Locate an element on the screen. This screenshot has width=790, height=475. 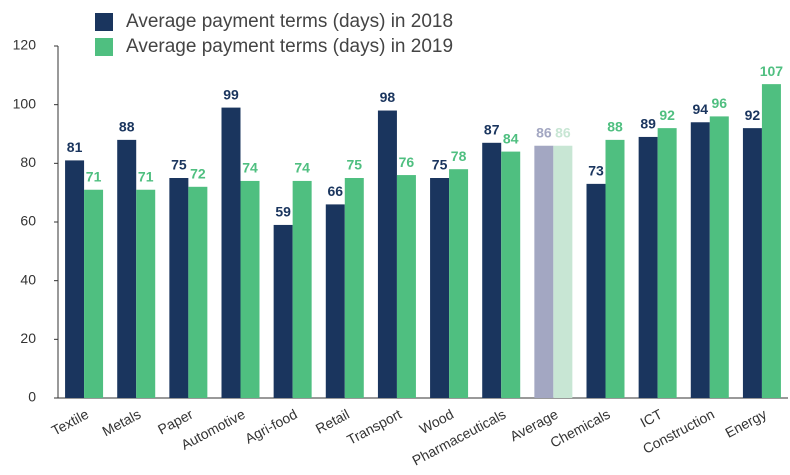
data-label: 89 is located at coordinates (648, 124).